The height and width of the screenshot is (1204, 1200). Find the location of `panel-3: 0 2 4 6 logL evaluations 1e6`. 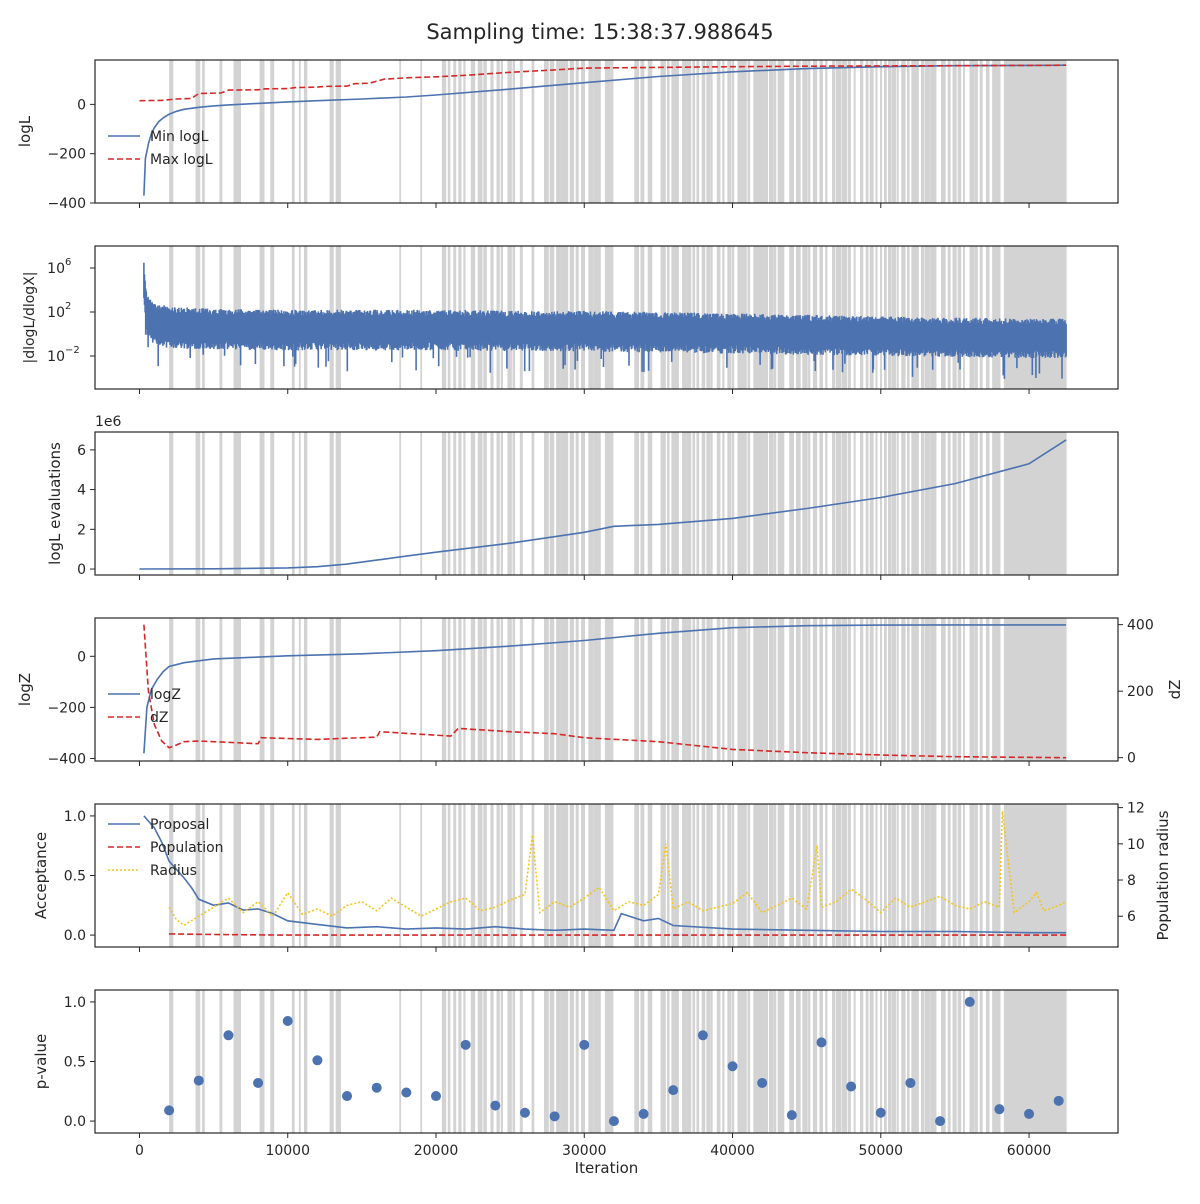

panel-3: 0 2 4 6 logL evaluations 1e6 is located at coordinates (582, 497).